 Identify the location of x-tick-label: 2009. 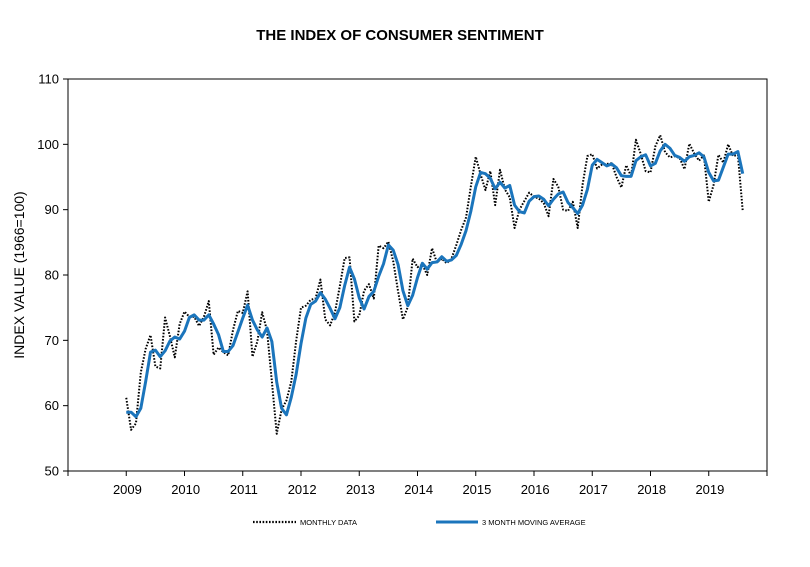
(127, 489).